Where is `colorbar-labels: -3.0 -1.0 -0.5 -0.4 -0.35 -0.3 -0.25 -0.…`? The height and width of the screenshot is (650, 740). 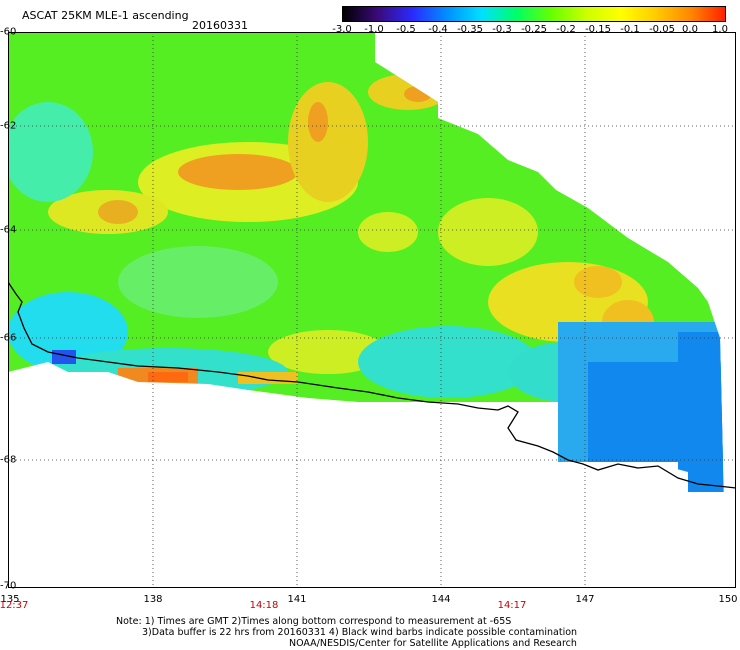
colorbar-labels: -3.0 -1.0 -0.5 -0.4 -0.35 -0.3 -0.25 -0.… is located at coordinates (535, 30).